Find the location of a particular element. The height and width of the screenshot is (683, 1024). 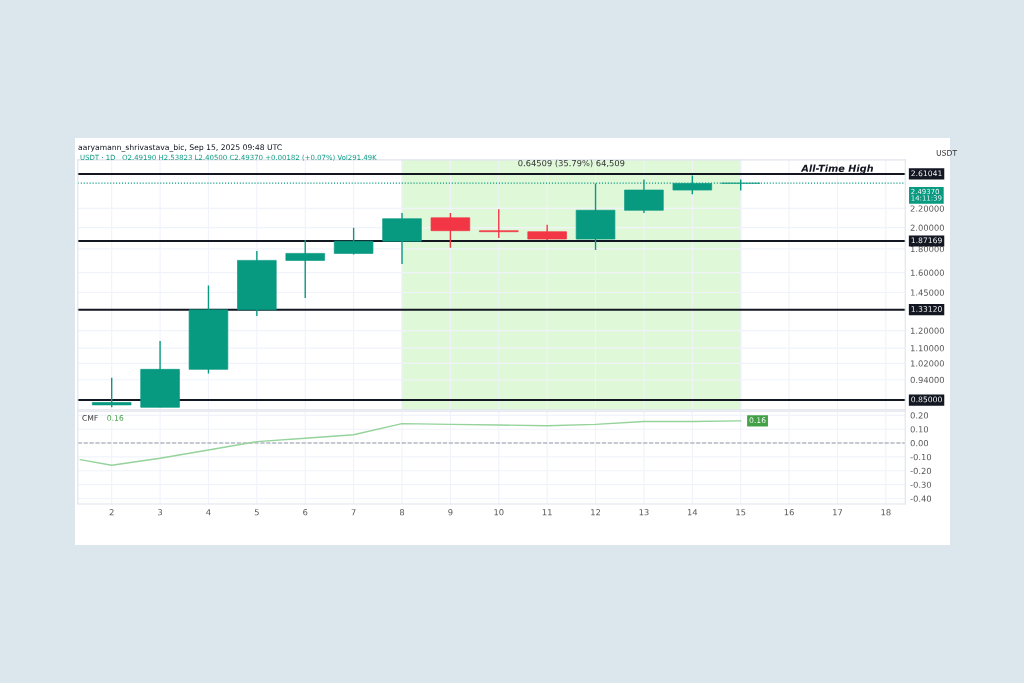

y-tick-label: -0.40 is located at coordinates (921, 498).